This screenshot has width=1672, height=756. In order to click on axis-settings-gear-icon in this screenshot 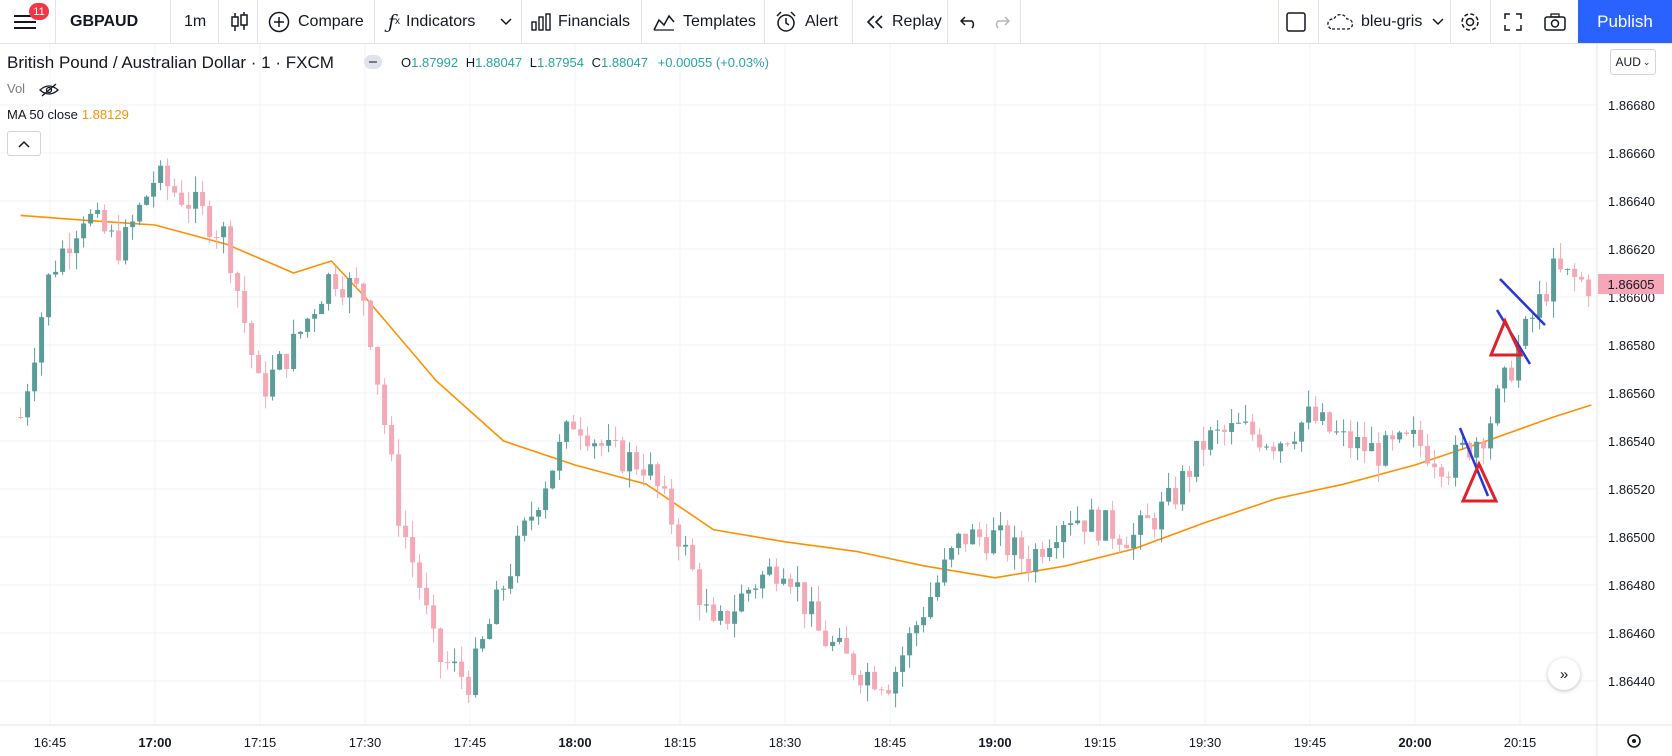, I will do `click(1634, 741)`.